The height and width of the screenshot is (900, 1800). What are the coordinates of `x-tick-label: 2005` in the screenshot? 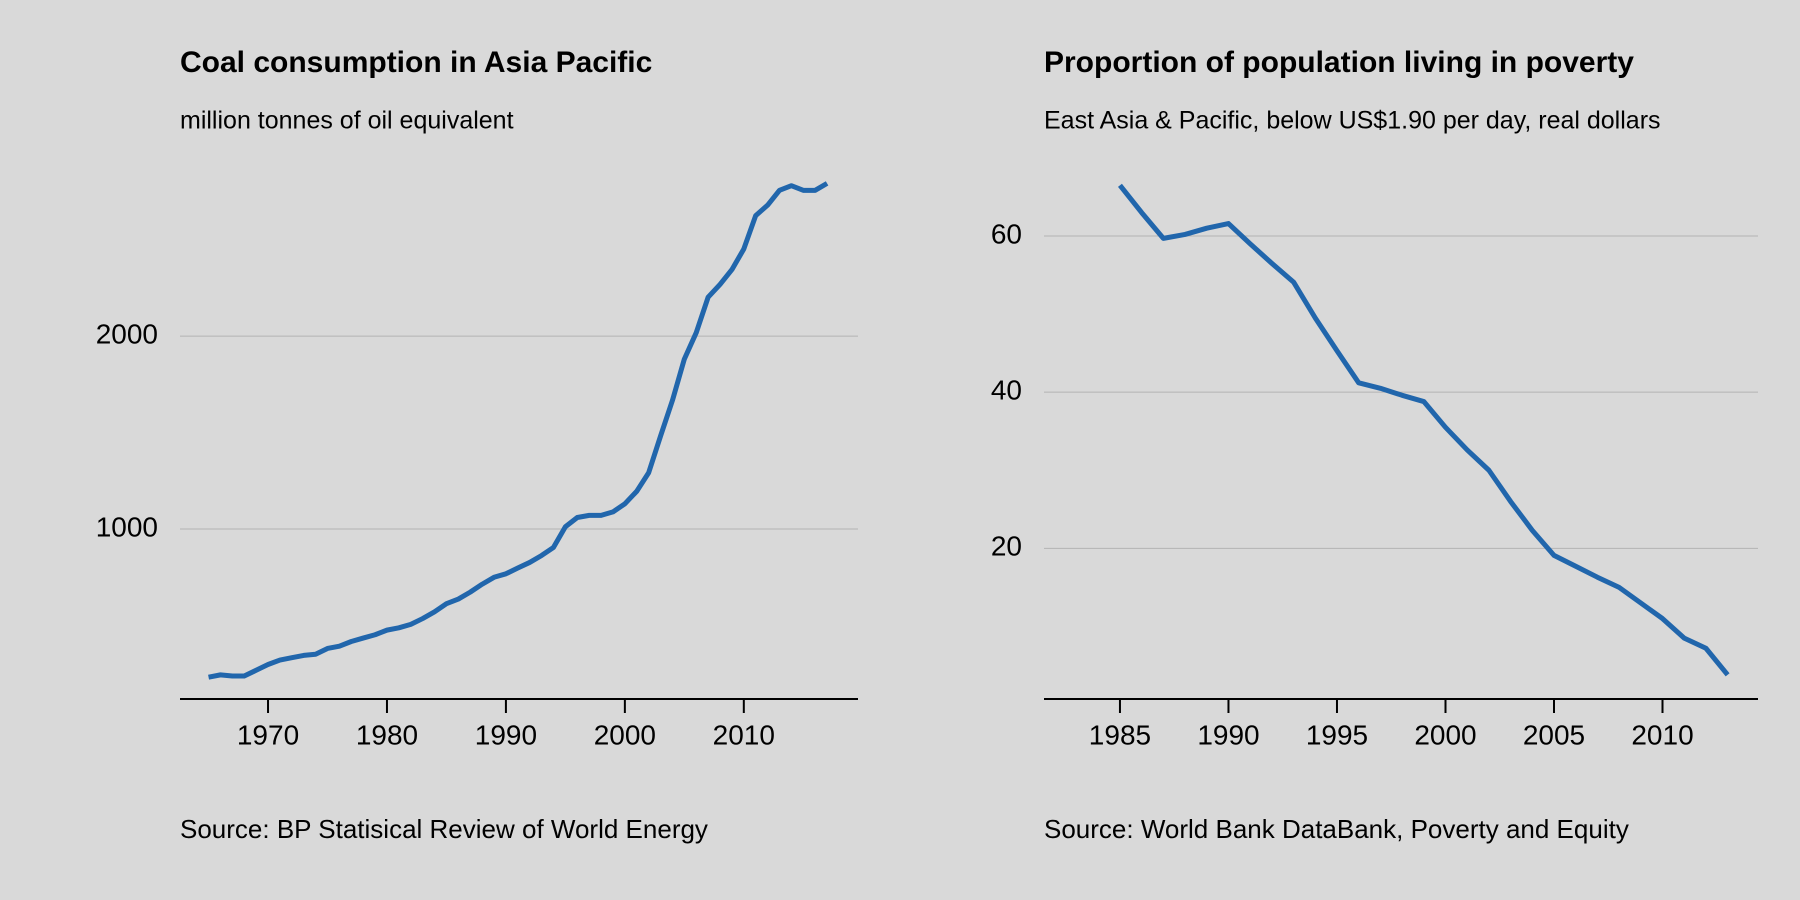 It's located at (1554, 734).